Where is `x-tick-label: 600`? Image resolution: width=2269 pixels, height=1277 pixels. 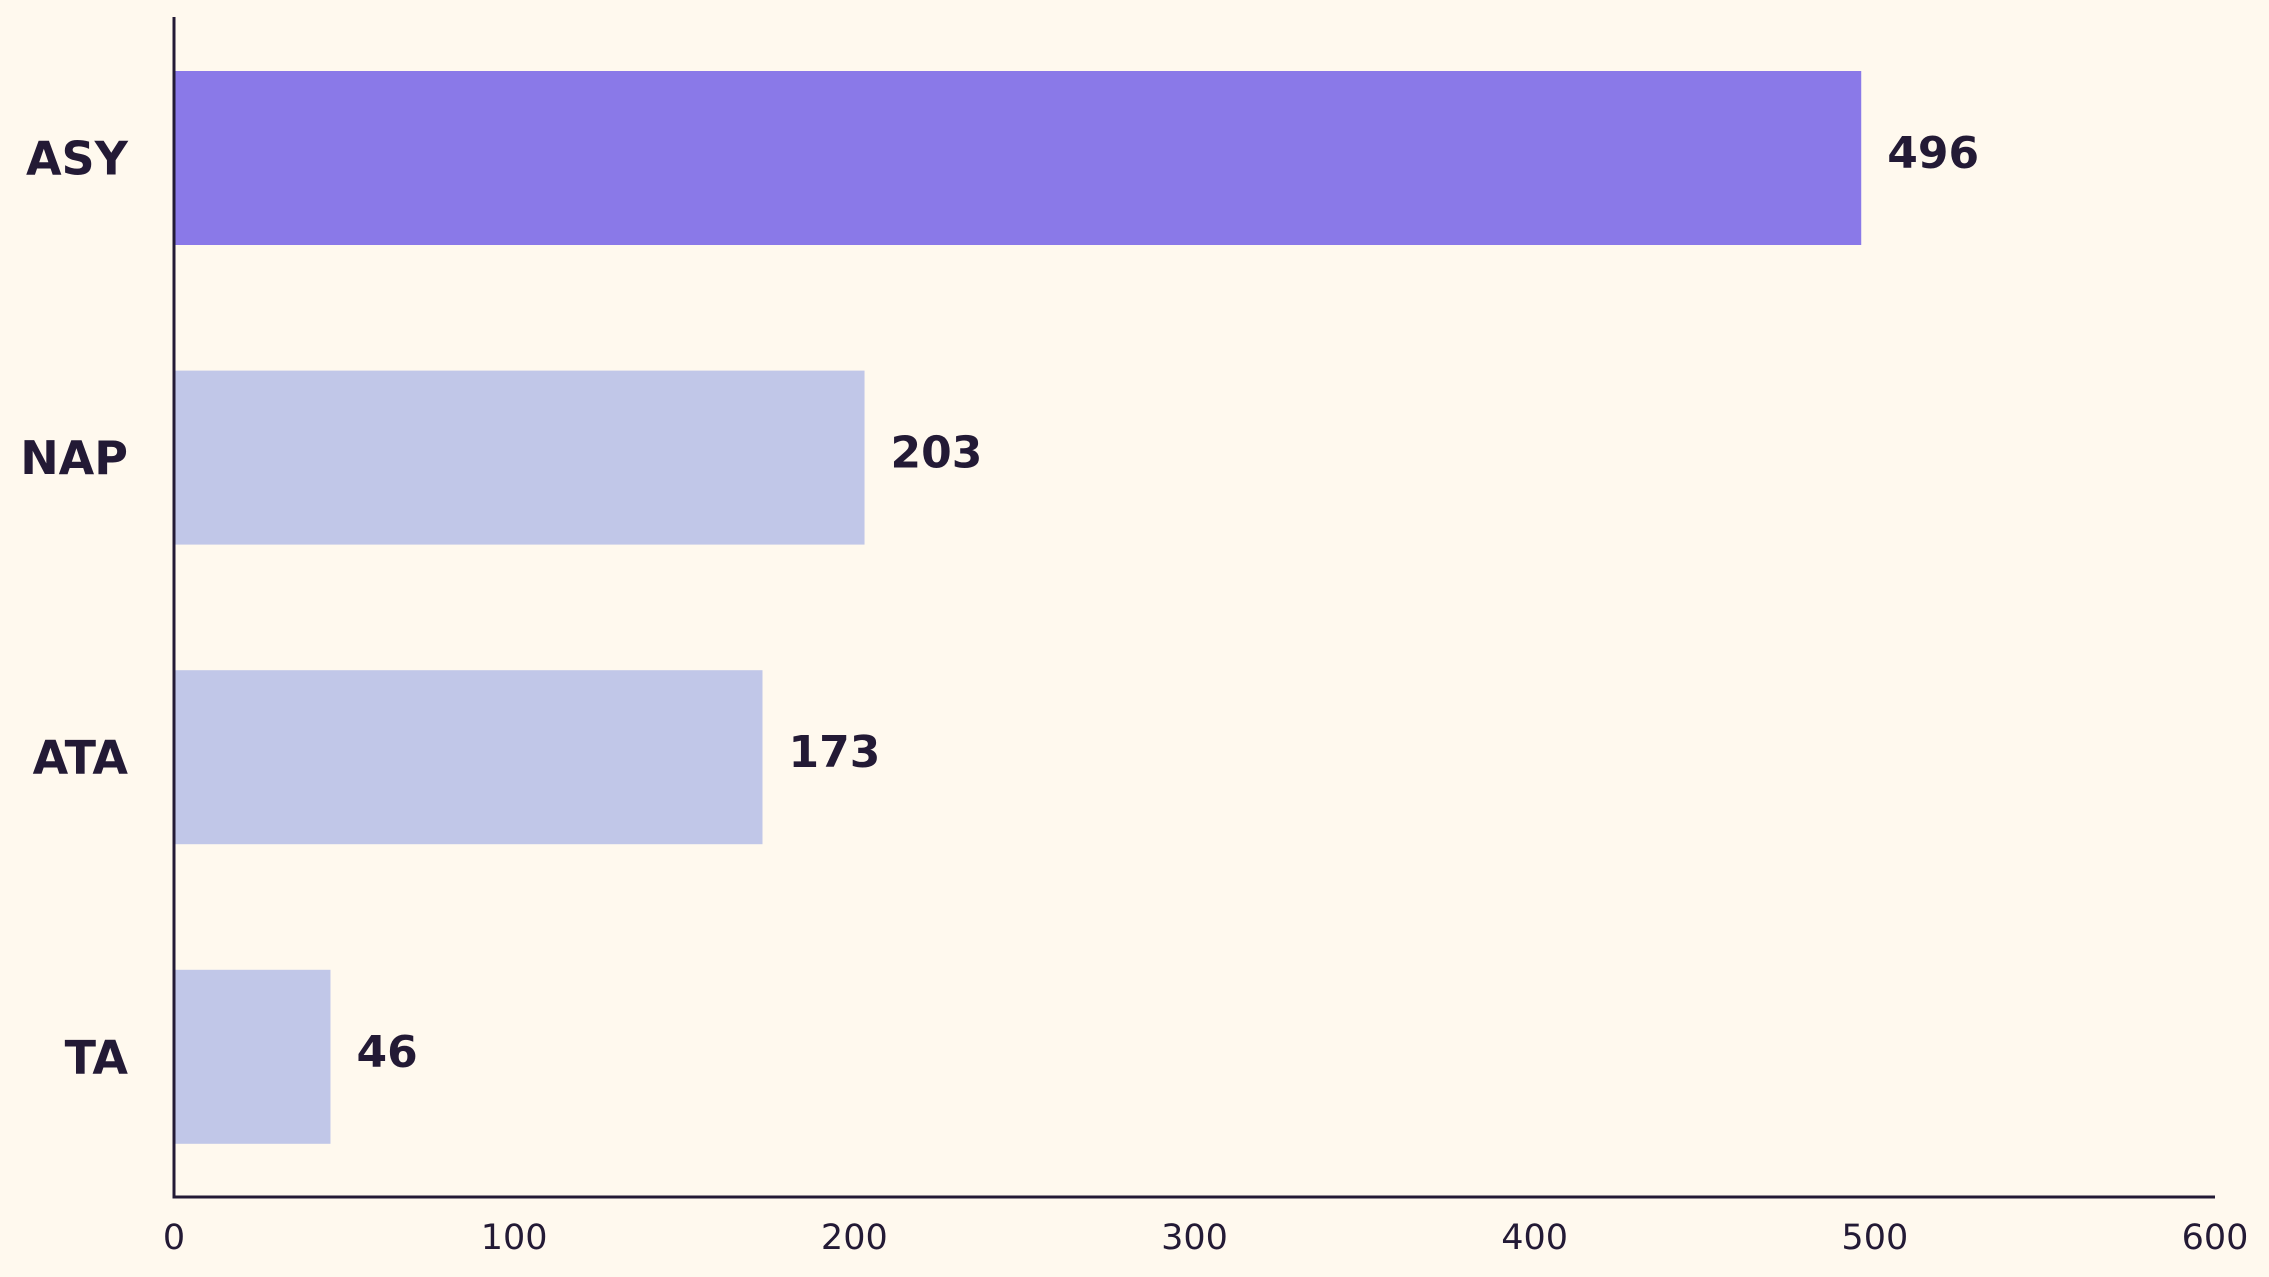
x-tick-label: 600 is located at coordinates (2215, 1238).